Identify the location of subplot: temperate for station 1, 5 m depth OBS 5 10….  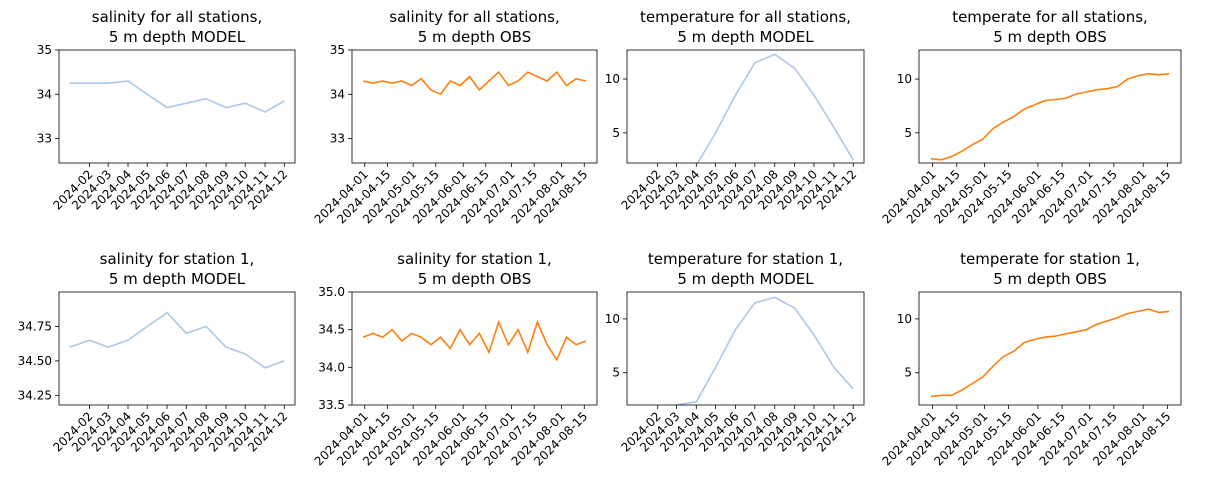
(1031, 359).